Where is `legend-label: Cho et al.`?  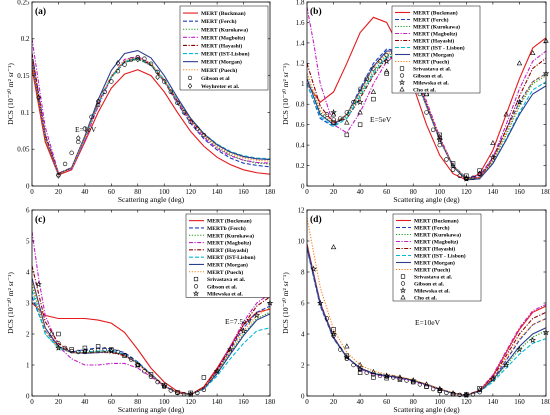
legend-label: Cho et al. is located at coordinates (425, 299).